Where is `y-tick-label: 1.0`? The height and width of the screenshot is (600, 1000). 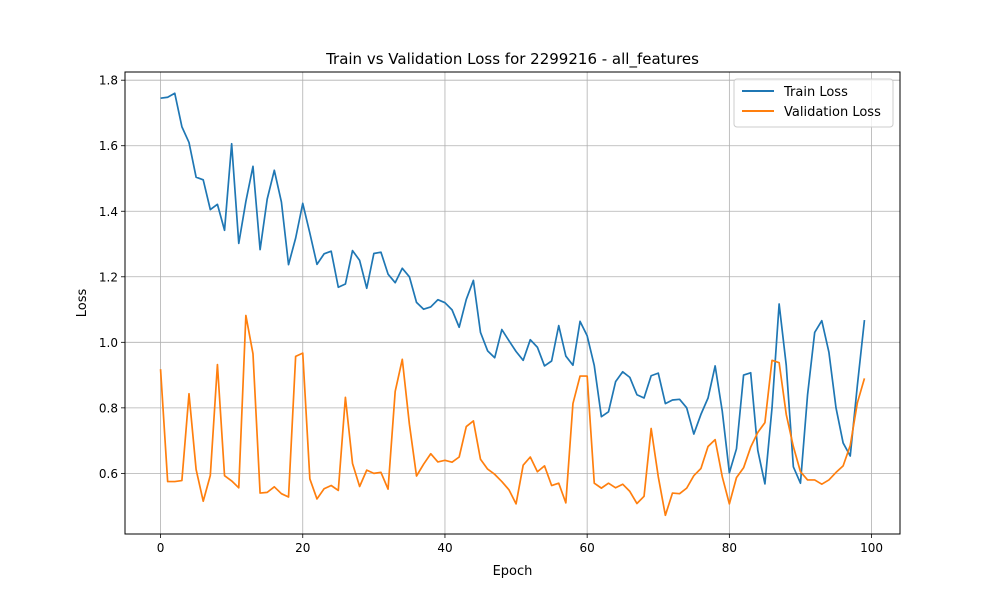
y-tick-label: 1.0 is located at coordinates (108, 343).